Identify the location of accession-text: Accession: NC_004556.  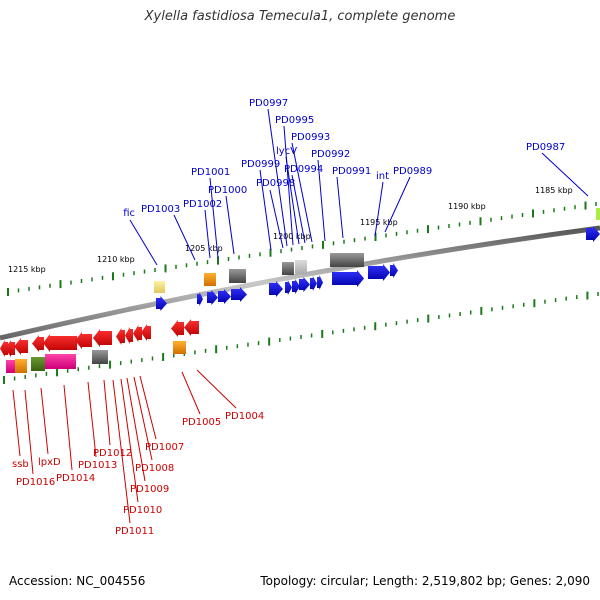
(77, 581).